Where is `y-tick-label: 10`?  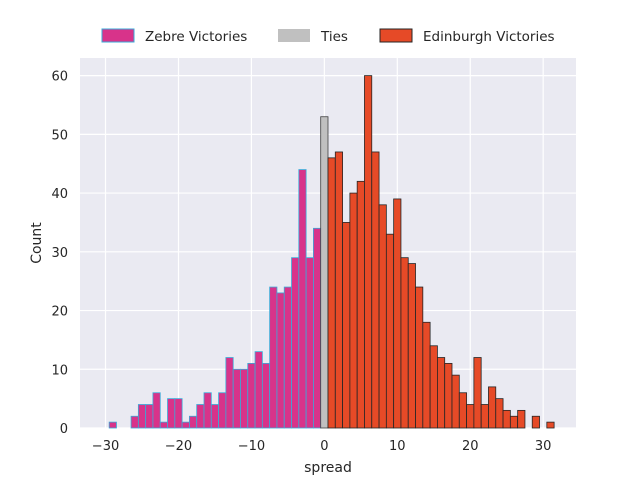
y-tick-label: 10 is located at coordinates (59, 370).